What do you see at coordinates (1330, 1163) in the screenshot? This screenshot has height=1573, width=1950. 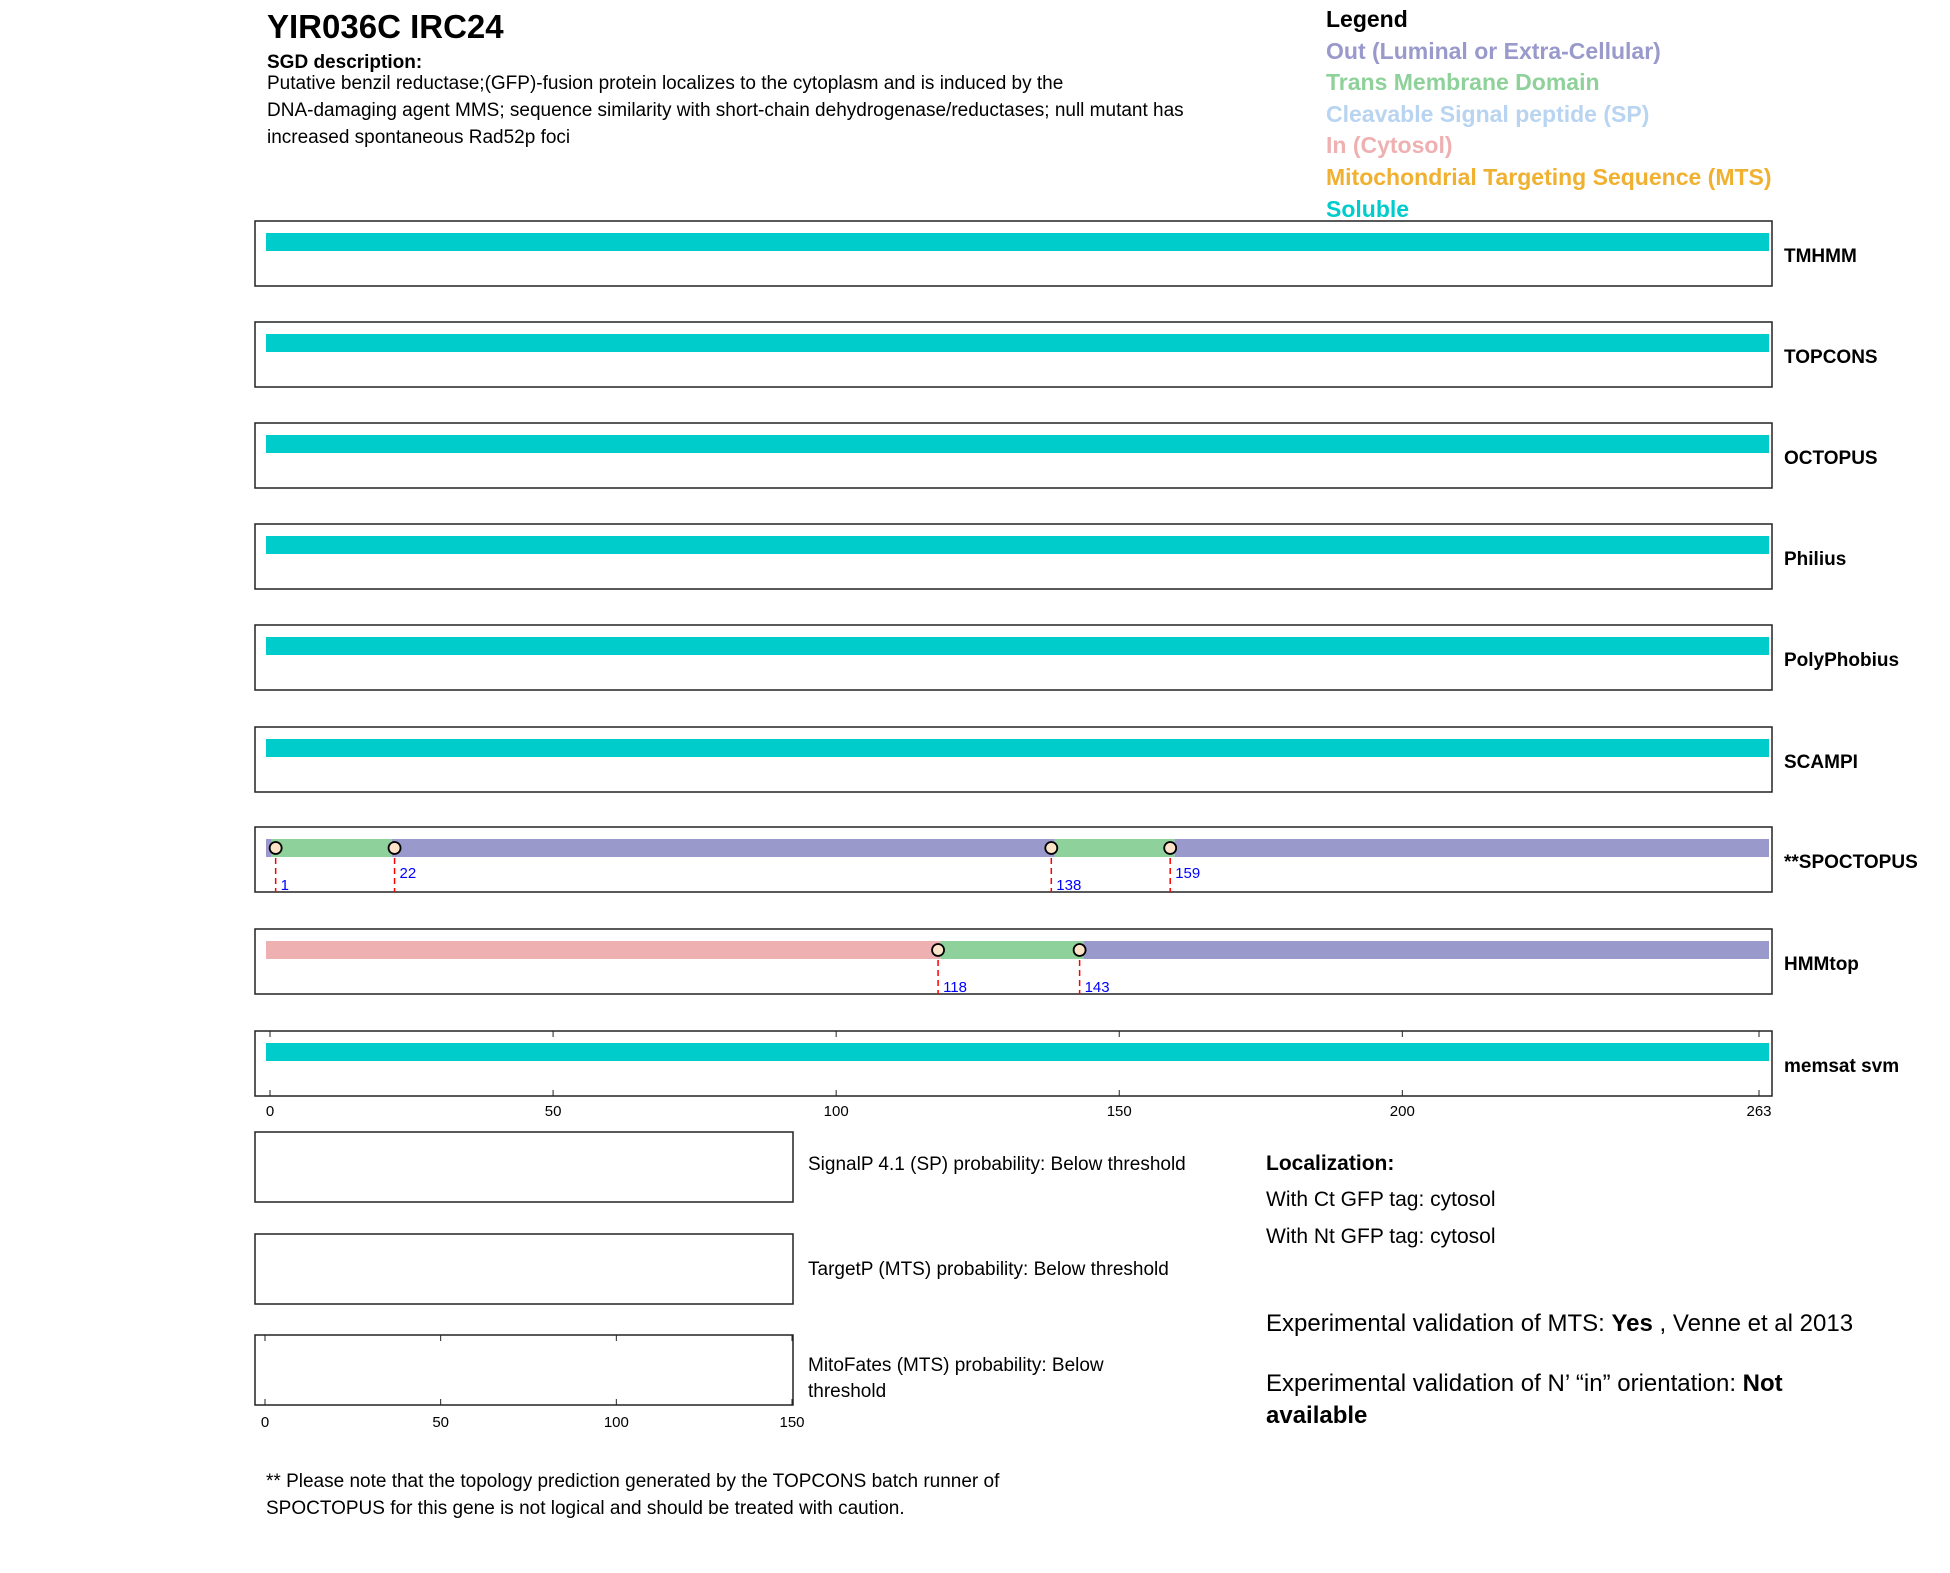 I see `localization-title: Localization:` at bounding box center [1330, 1163].